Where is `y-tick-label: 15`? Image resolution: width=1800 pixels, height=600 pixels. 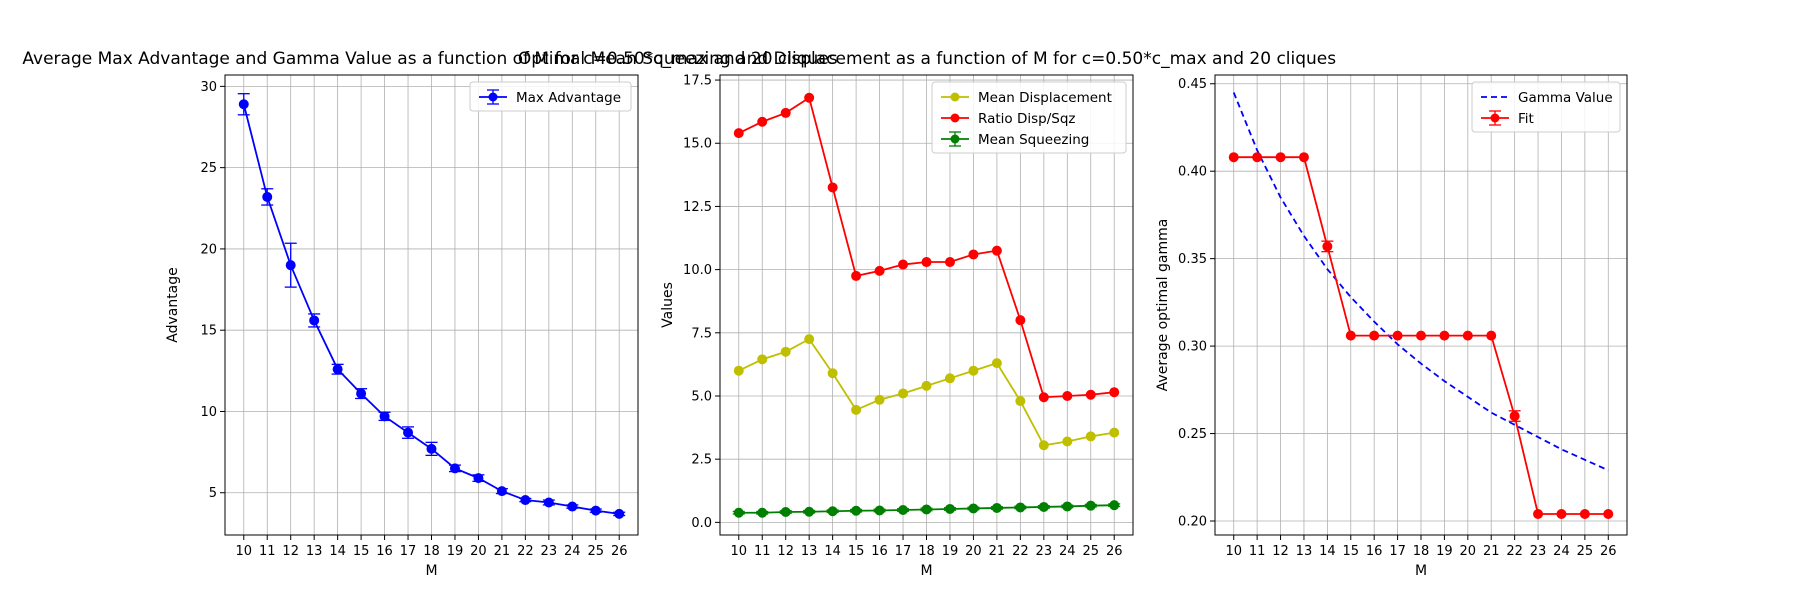
y-tick-label: 15 is located at coordinates (208, 331).